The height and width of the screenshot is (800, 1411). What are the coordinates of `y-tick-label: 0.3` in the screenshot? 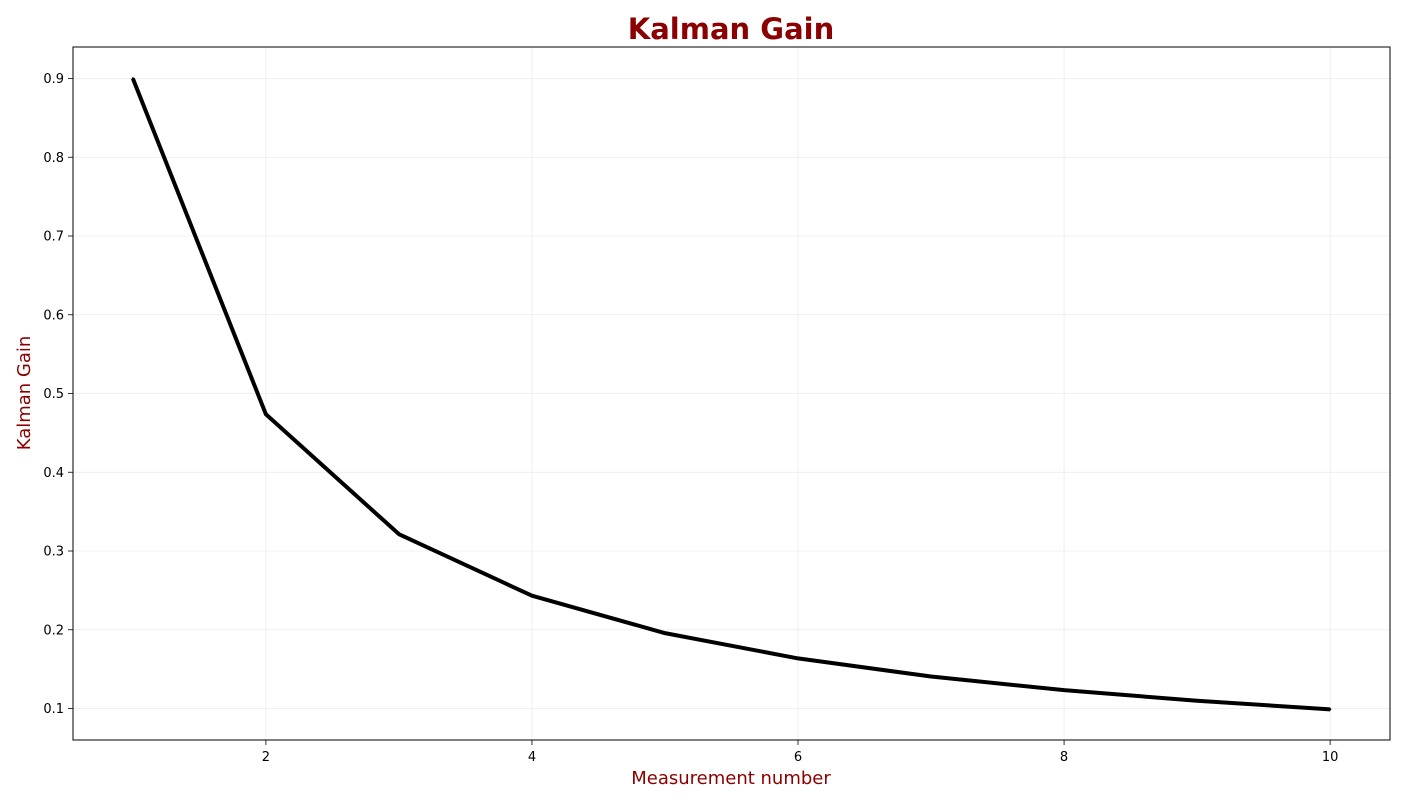 It's located at (53, 552).